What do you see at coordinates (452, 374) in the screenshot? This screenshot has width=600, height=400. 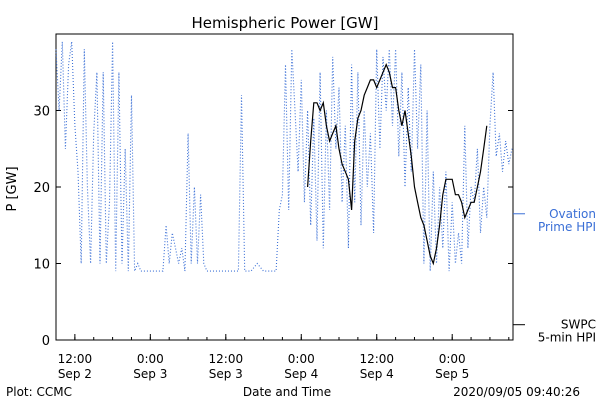 I see `x-tick-date: Sep 5` at bounding box center [452, 374].